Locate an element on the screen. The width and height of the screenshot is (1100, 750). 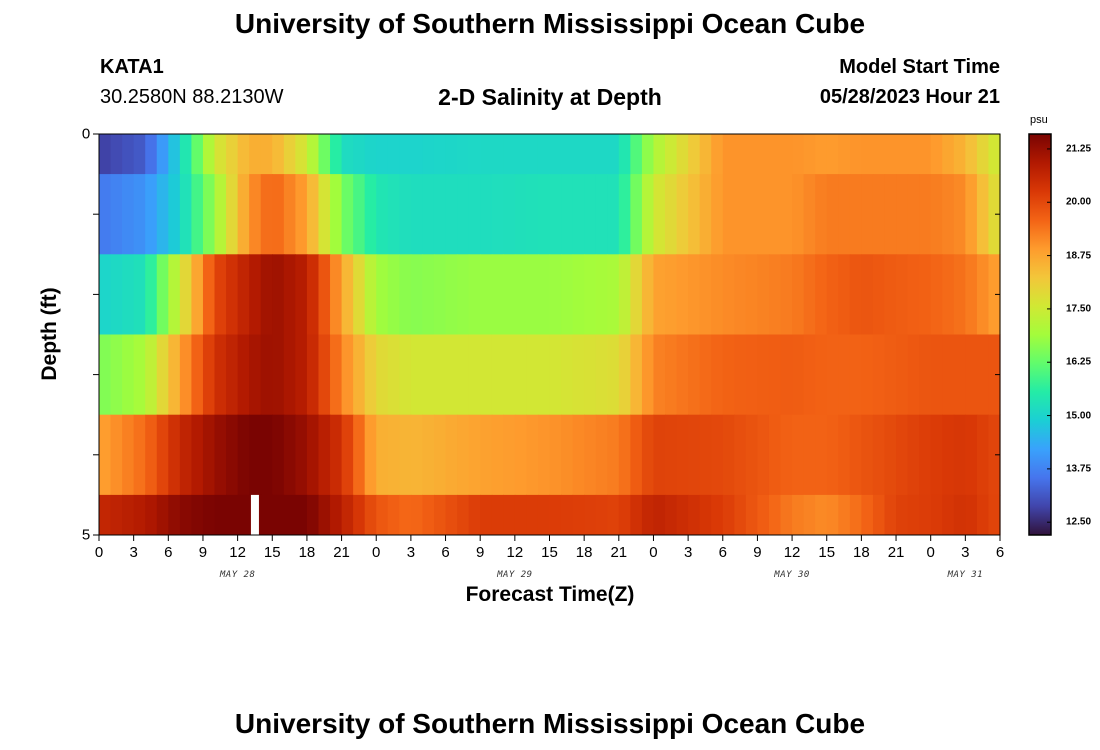
x-tick-label: 15 is located at coordinates (549, 552).